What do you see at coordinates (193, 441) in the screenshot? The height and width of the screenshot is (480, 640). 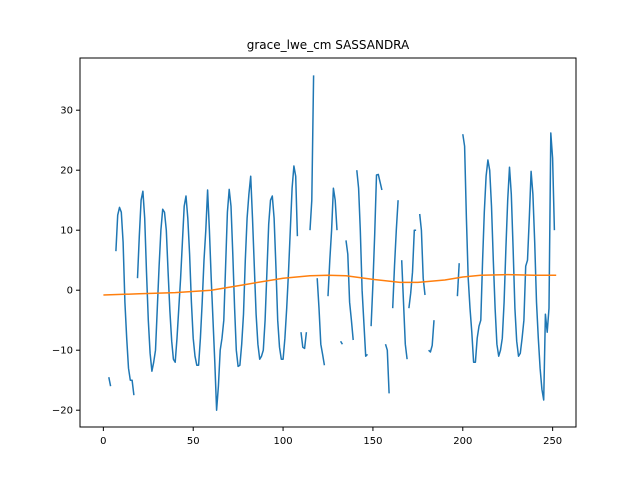 I see `x-tick-label: 50` at bounding box center [193, 441].